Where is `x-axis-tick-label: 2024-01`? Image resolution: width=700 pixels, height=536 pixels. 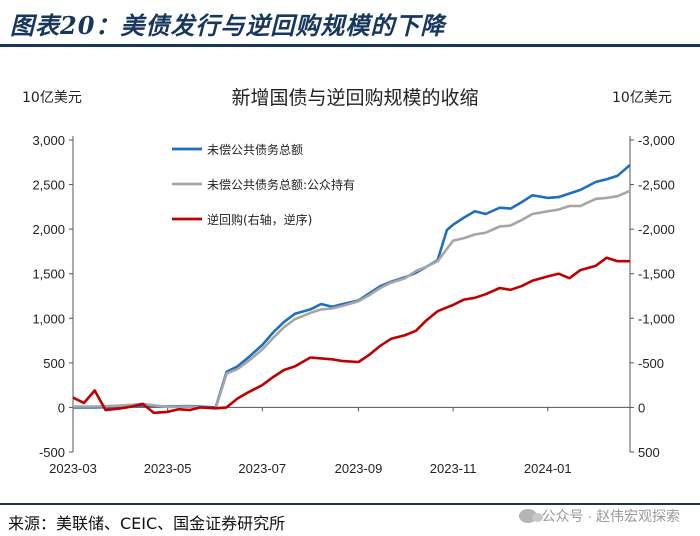
x-axis-tick-label: 2024-01 is located at coordinates (548, 468).